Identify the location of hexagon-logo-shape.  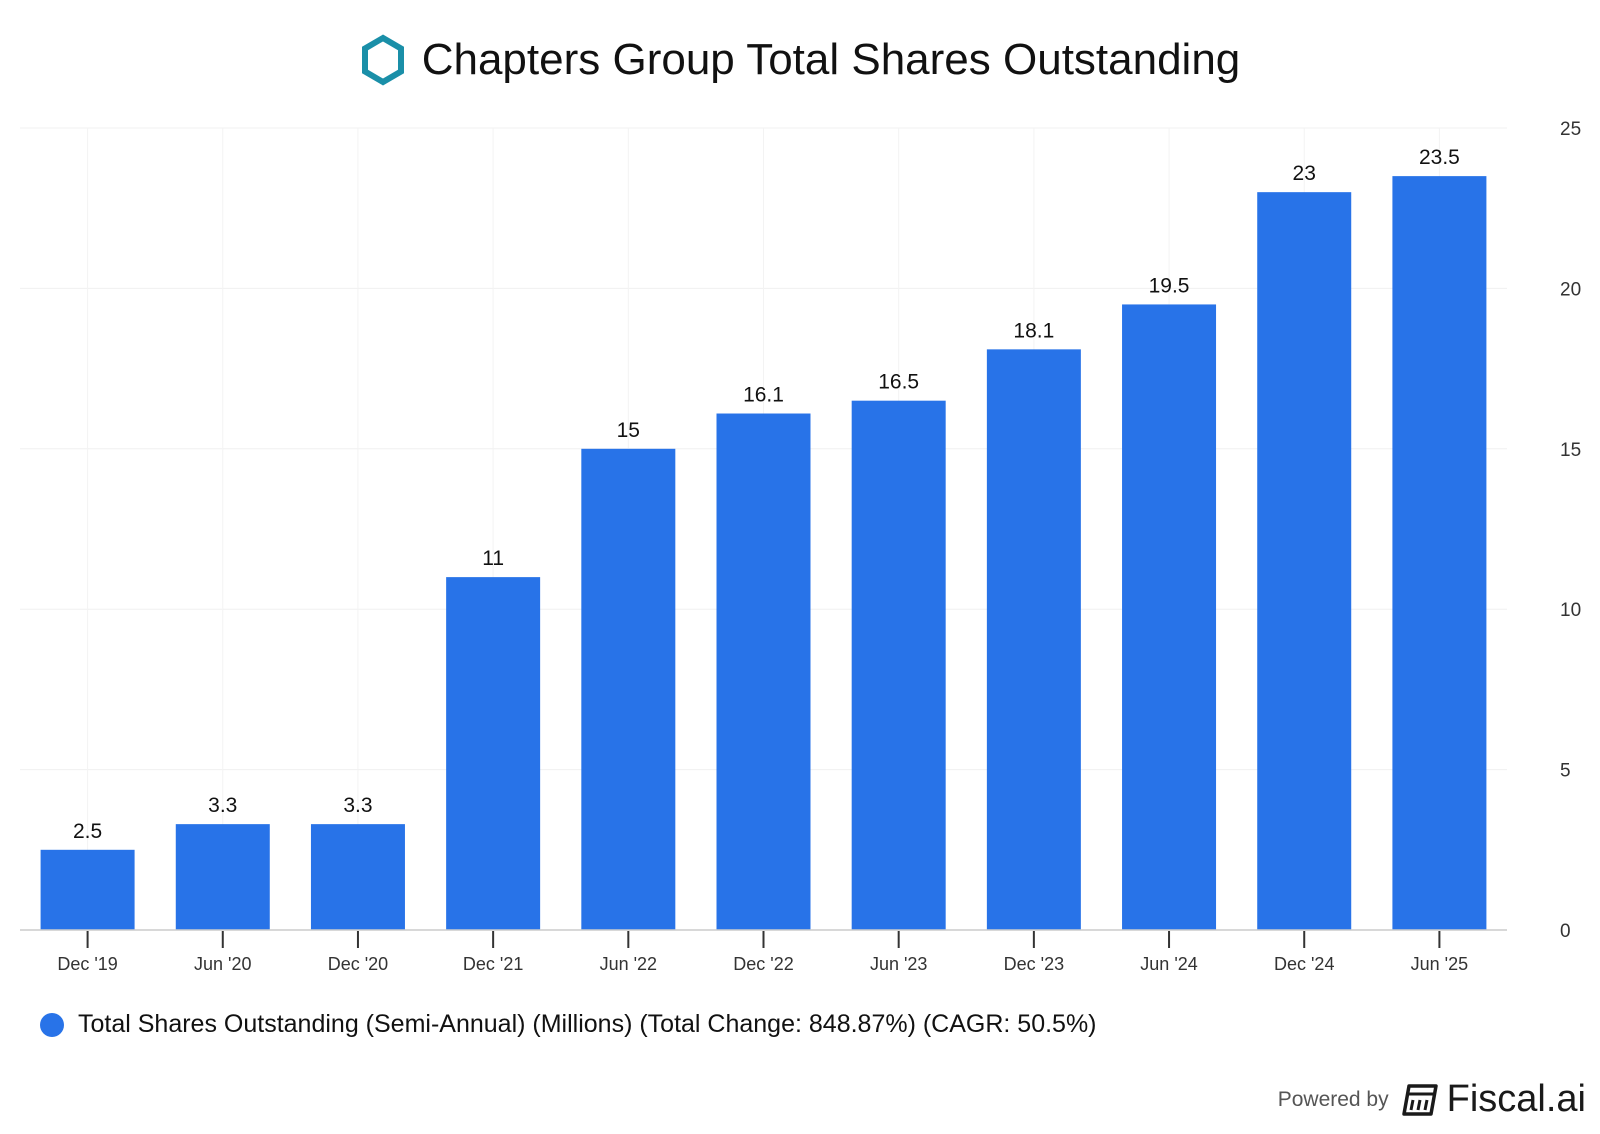
(382, 60).